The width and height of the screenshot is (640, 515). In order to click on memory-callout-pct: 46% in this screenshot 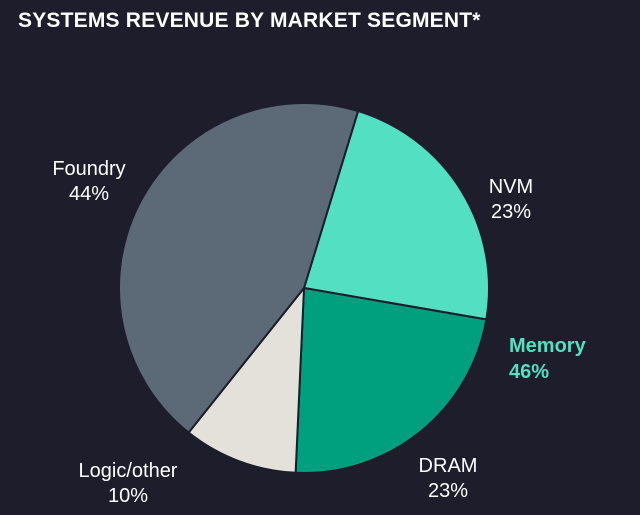, I will do `click(529, 372)`.